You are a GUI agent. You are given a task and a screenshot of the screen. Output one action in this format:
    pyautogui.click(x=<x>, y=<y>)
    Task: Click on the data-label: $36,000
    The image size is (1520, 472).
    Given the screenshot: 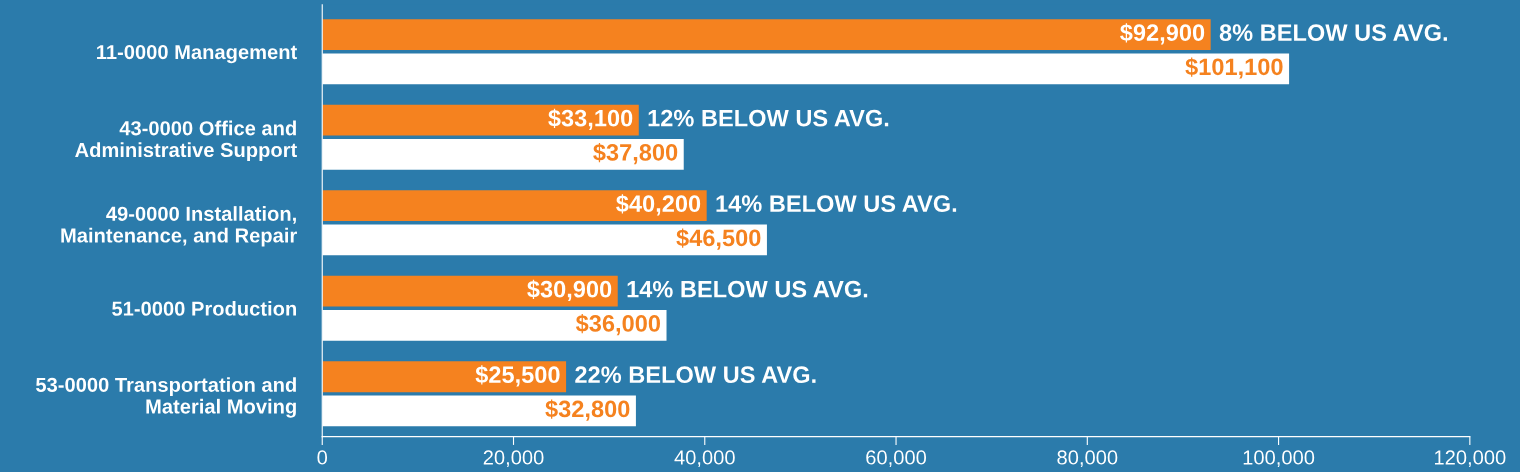 What is the action you would take?
    pyautogui.click(x=618, y=325)
    